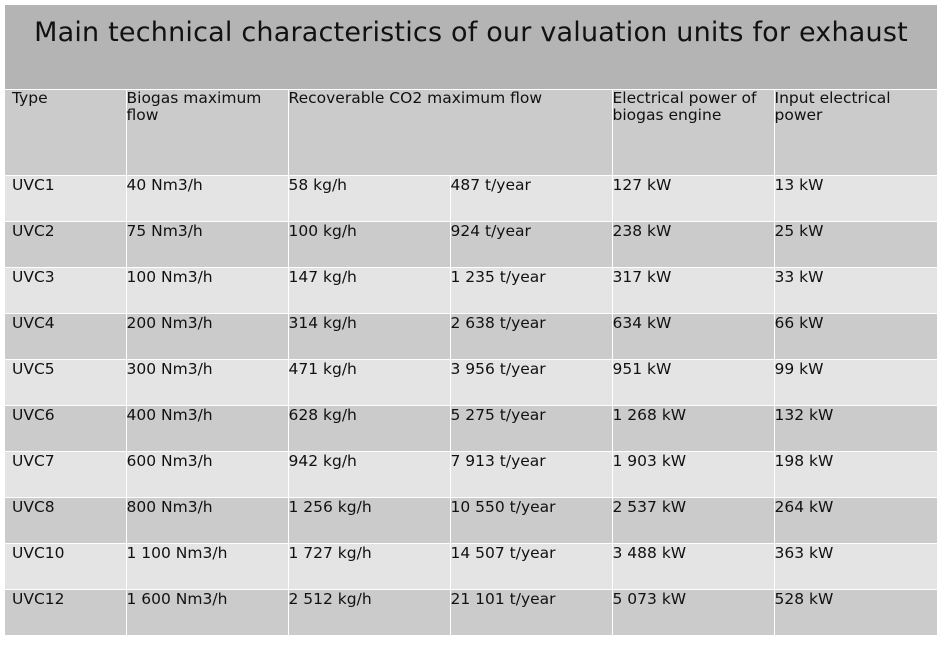 The width and height of the screenshot is (947, 649). Describe the element at coordinates (207, 428) in the screenshot. I see `cell-biogas-flow: 400 Nm3/h` at that location.